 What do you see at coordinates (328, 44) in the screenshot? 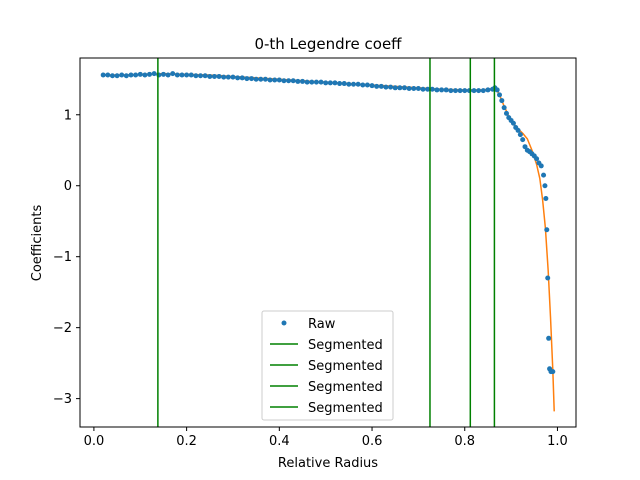
I see `chart-title: 0-th Legendre coeff` at bounding box center [328, 44].